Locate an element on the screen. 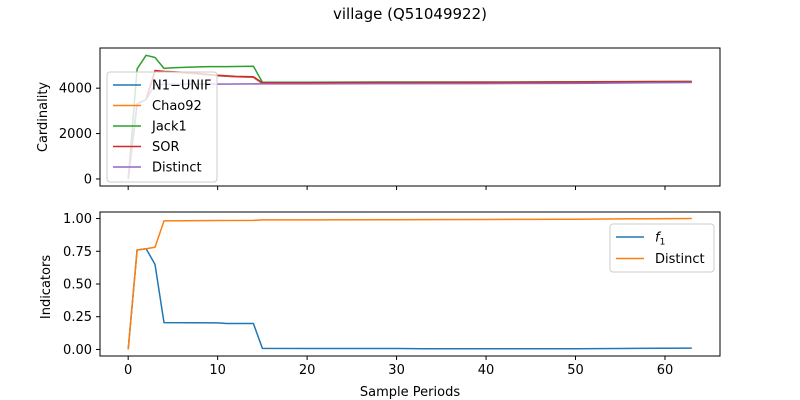 This screenshot has width=800, height=400. figure-title: village (Q51049922) is located at coordinates (410, 14).